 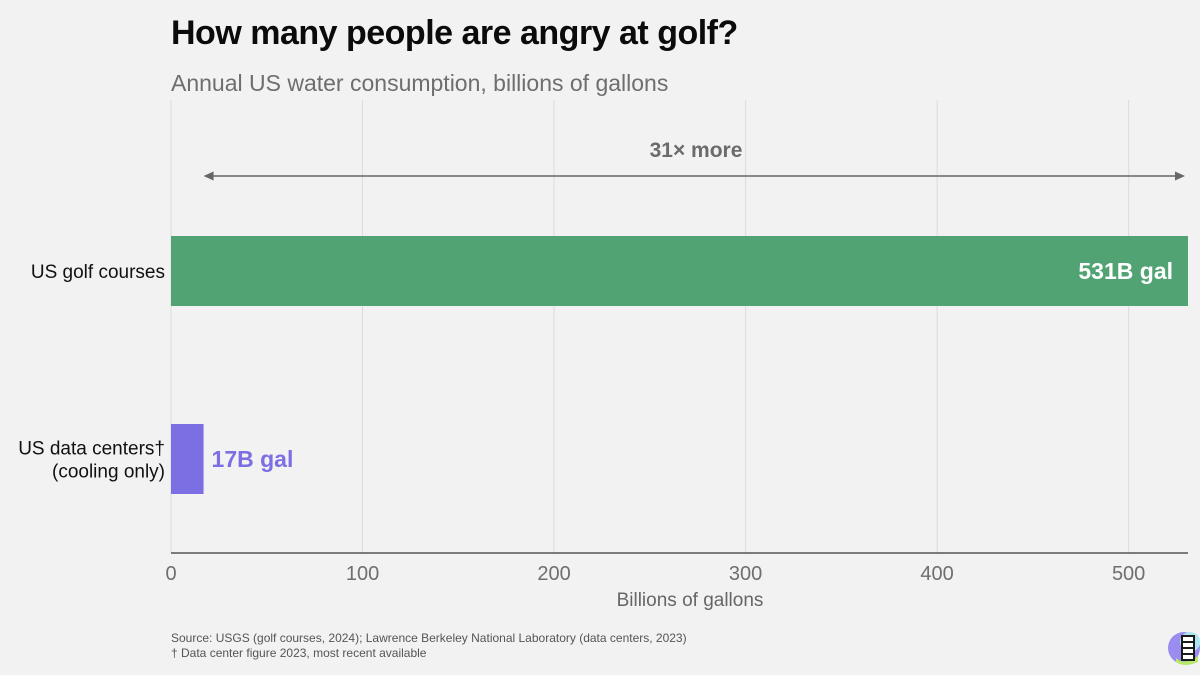 I want to click on x-tick-label: 100, so click(x=362, y=574).